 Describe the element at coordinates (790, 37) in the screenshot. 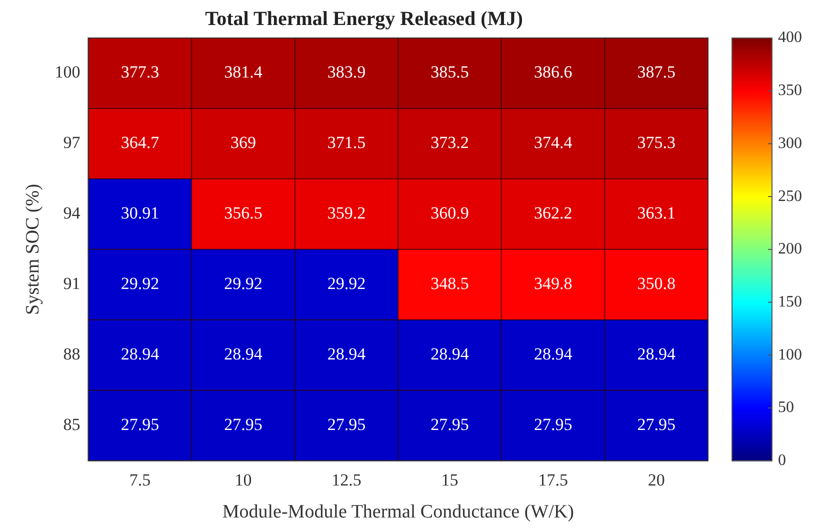

I see `color-bar-label: 400` at that location.